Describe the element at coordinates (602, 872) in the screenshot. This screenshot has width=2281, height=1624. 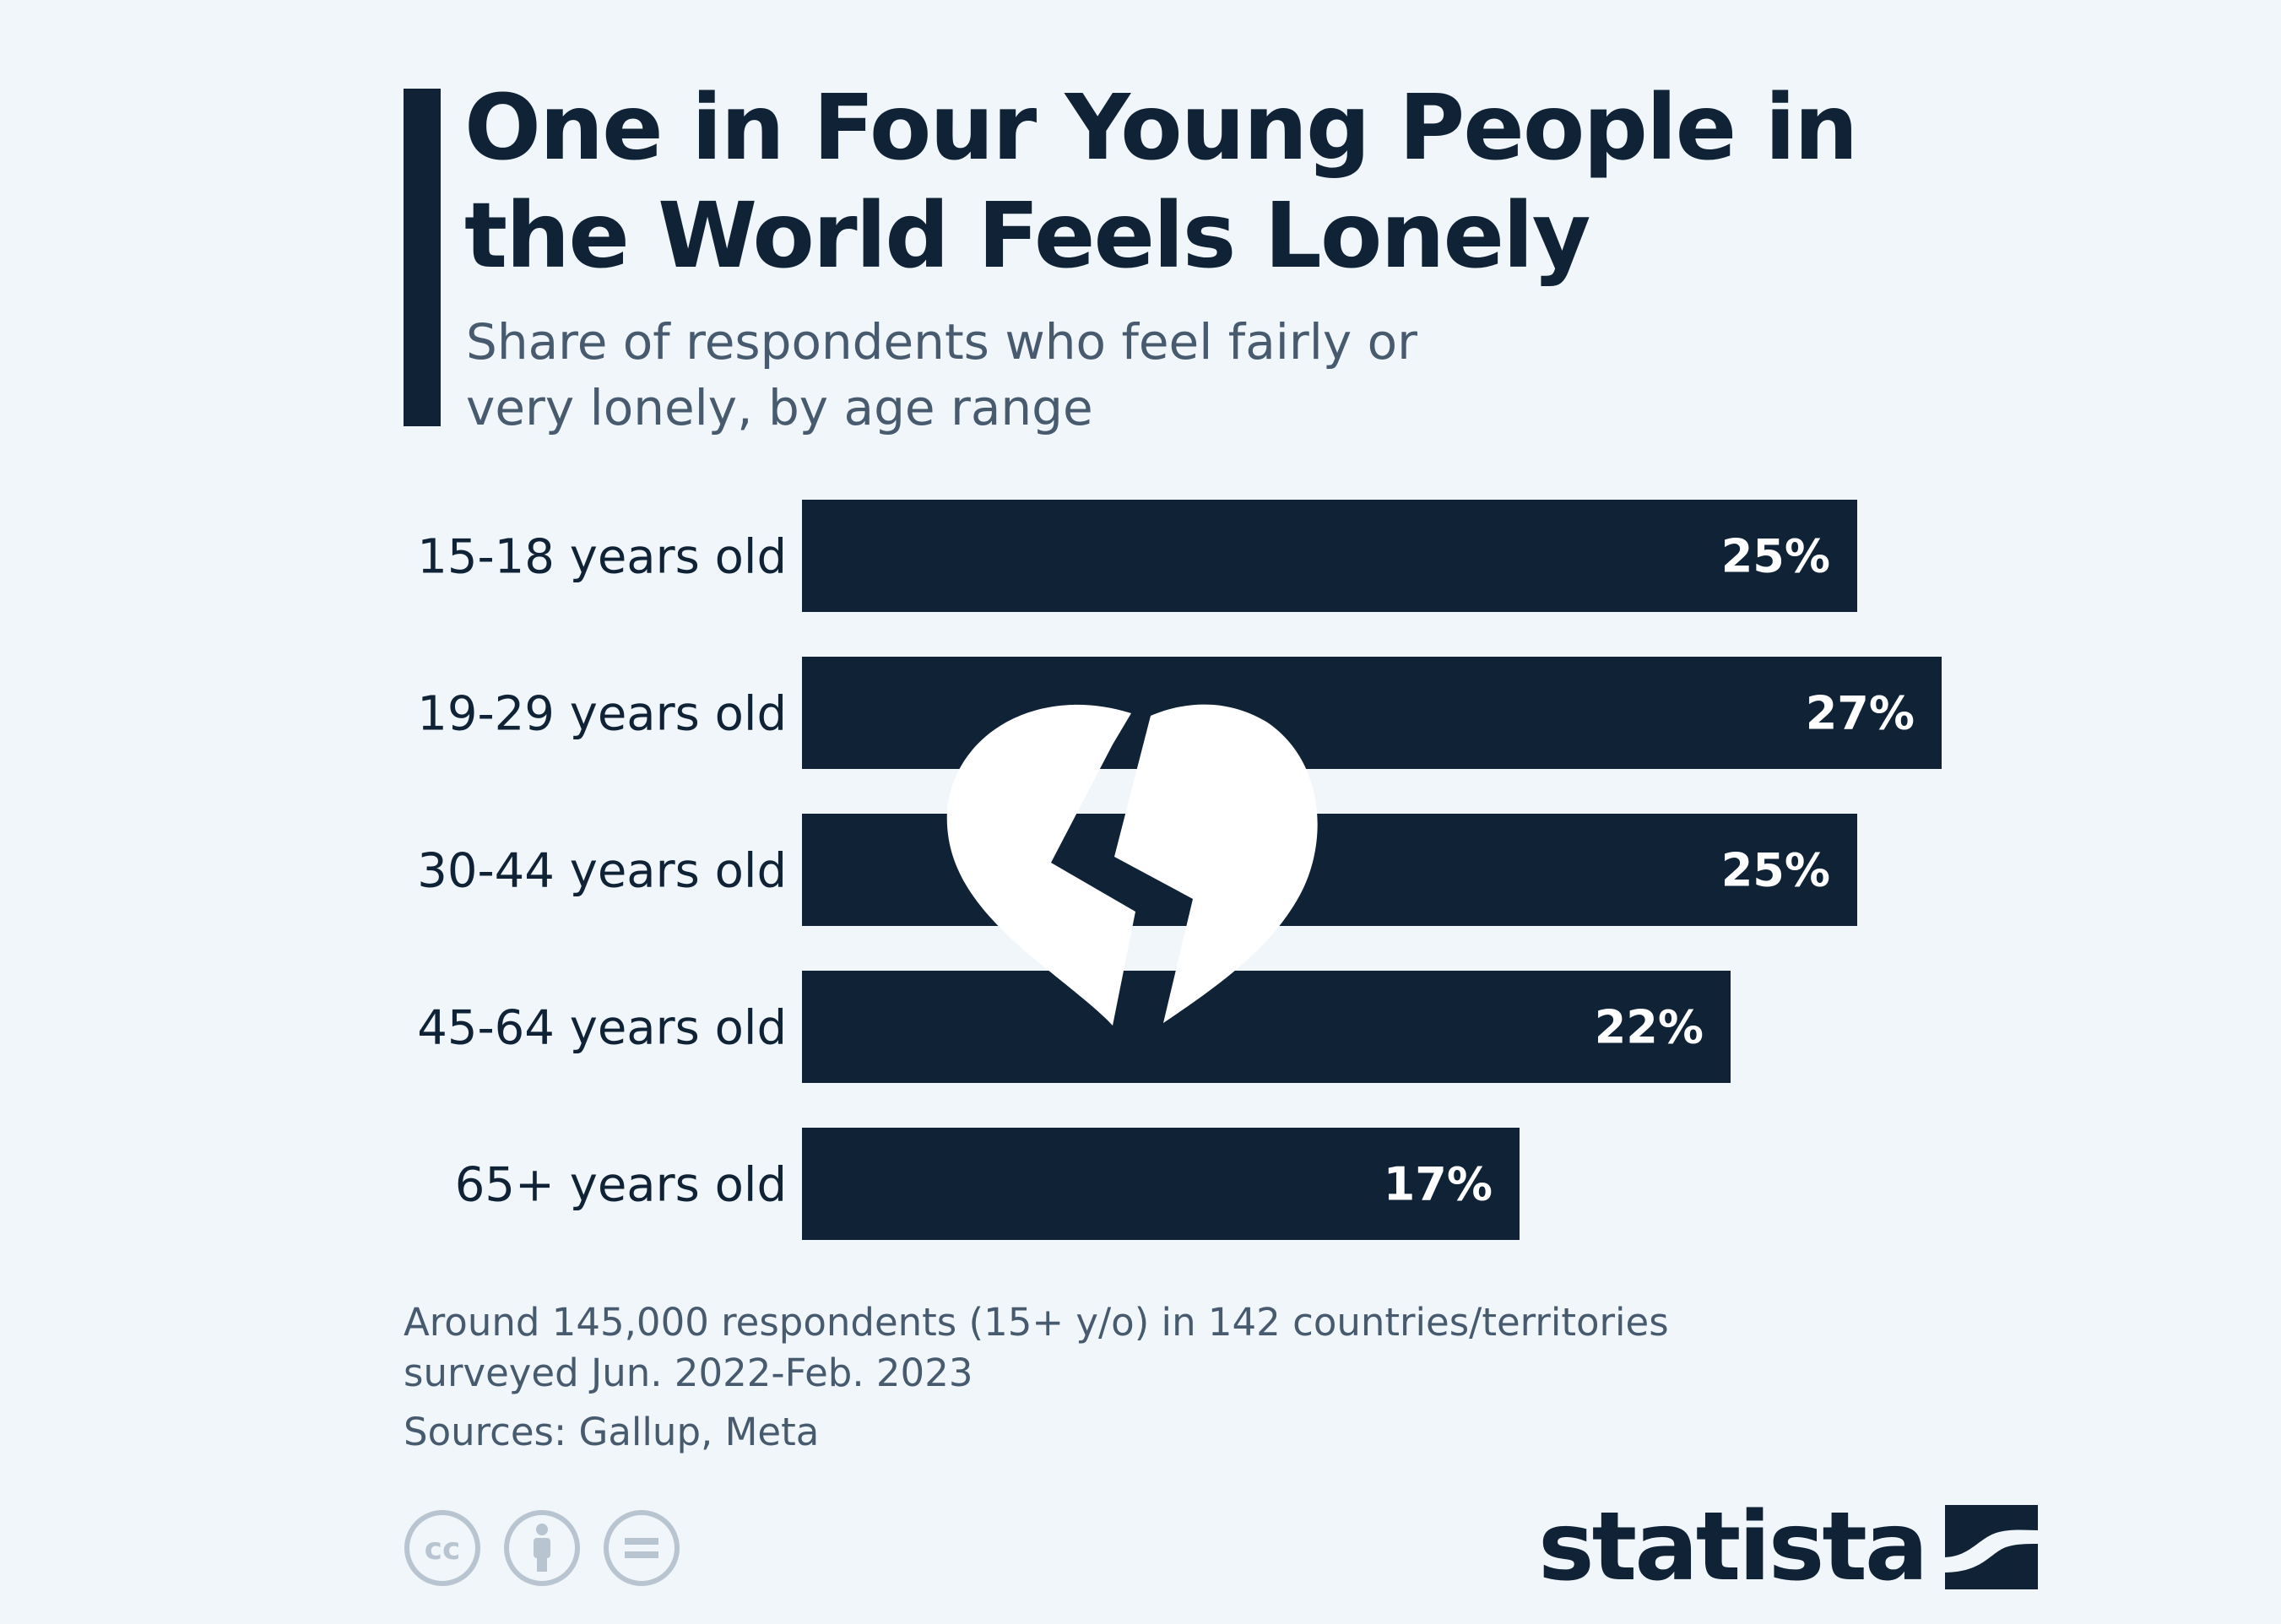
I see `category-label: 30-44 years old` at that location.